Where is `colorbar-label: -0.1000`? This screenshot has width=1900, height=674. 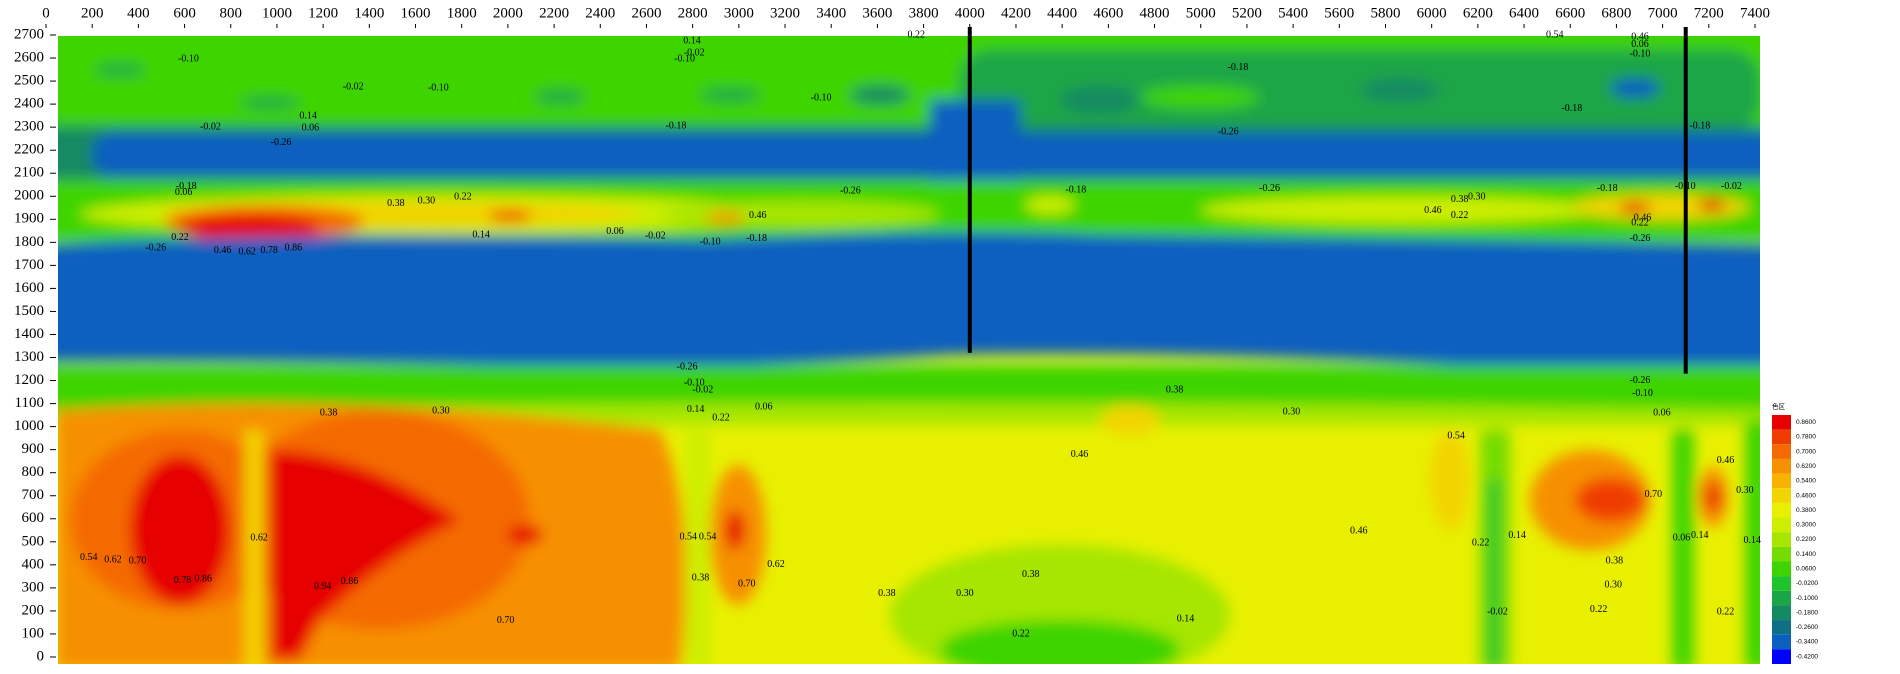
colorbar-label: -0.1000 is located at coordinates (1807, 598).